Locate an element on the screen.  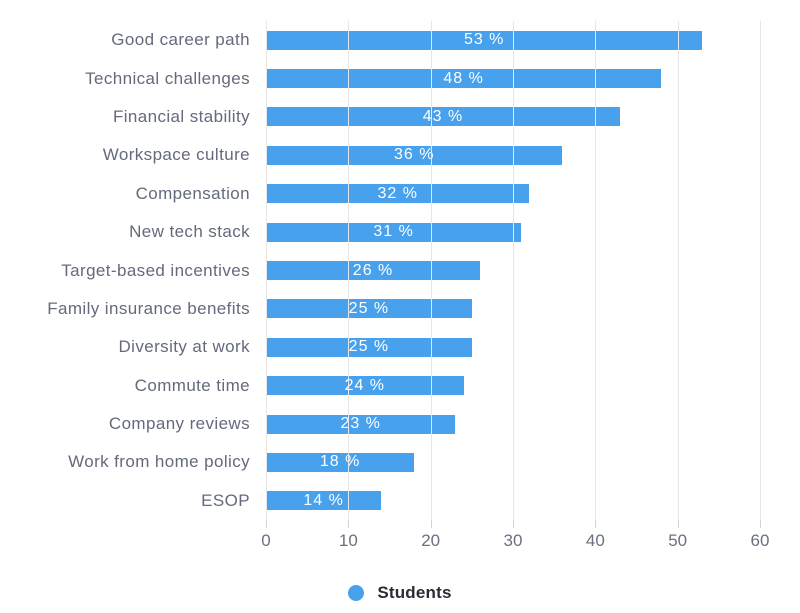
bar-row: 26 % is located at coordinates (513, 270).